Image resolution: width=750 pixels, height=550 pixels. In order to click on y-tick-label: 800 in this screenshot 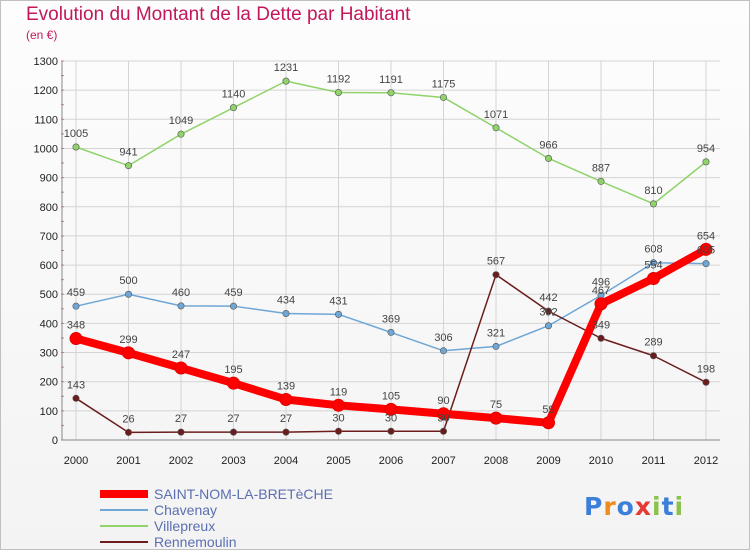, I will do `click(49, 208)`.